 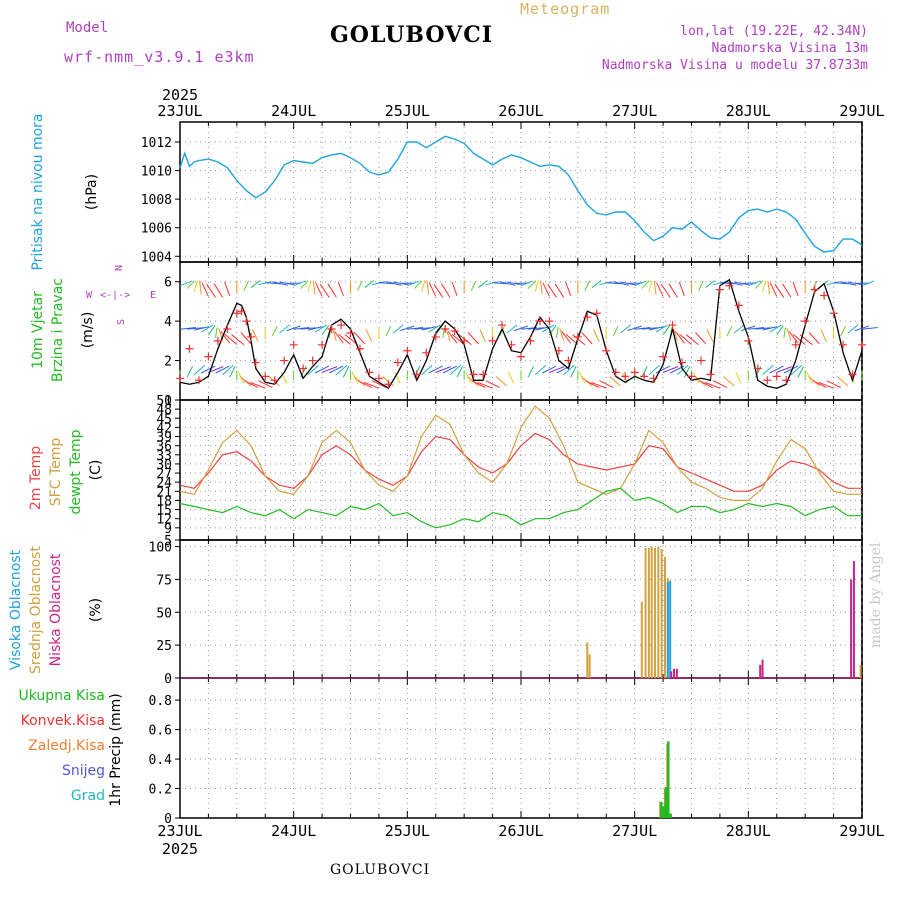 What do you see at coordinates (734, 65) in the screenshot?
I see `model-elevation-label: Nadmorska Visina u modelu 37.8733m` at bounding box center [734, 65].